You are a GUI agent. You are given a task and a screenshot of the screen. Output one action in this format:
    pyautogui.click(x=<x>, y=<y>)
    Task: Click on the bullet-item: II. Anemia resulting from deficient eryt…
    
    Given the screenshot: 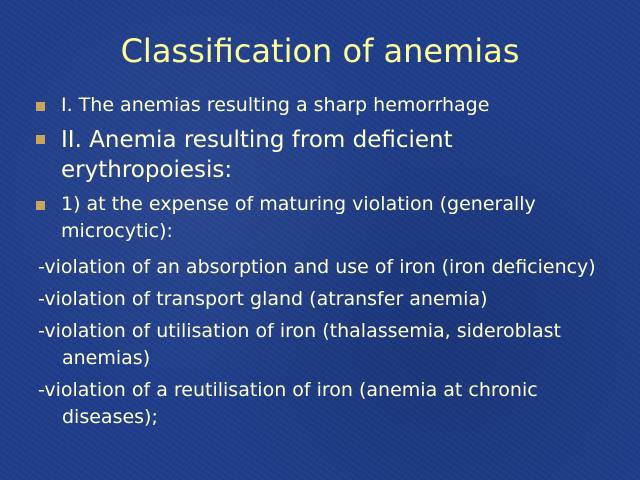 What is the action you would take?
    pyautogui.click(x=321, y=155)
    